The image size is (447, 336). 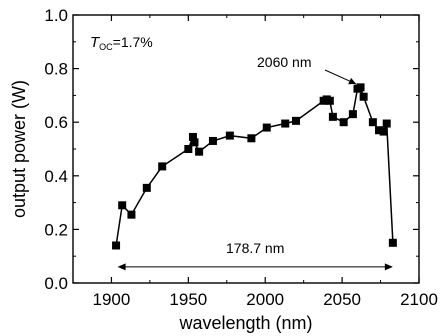 I want to click on toc-annotation: TOC=1.7%, so click(x=121, y=43).